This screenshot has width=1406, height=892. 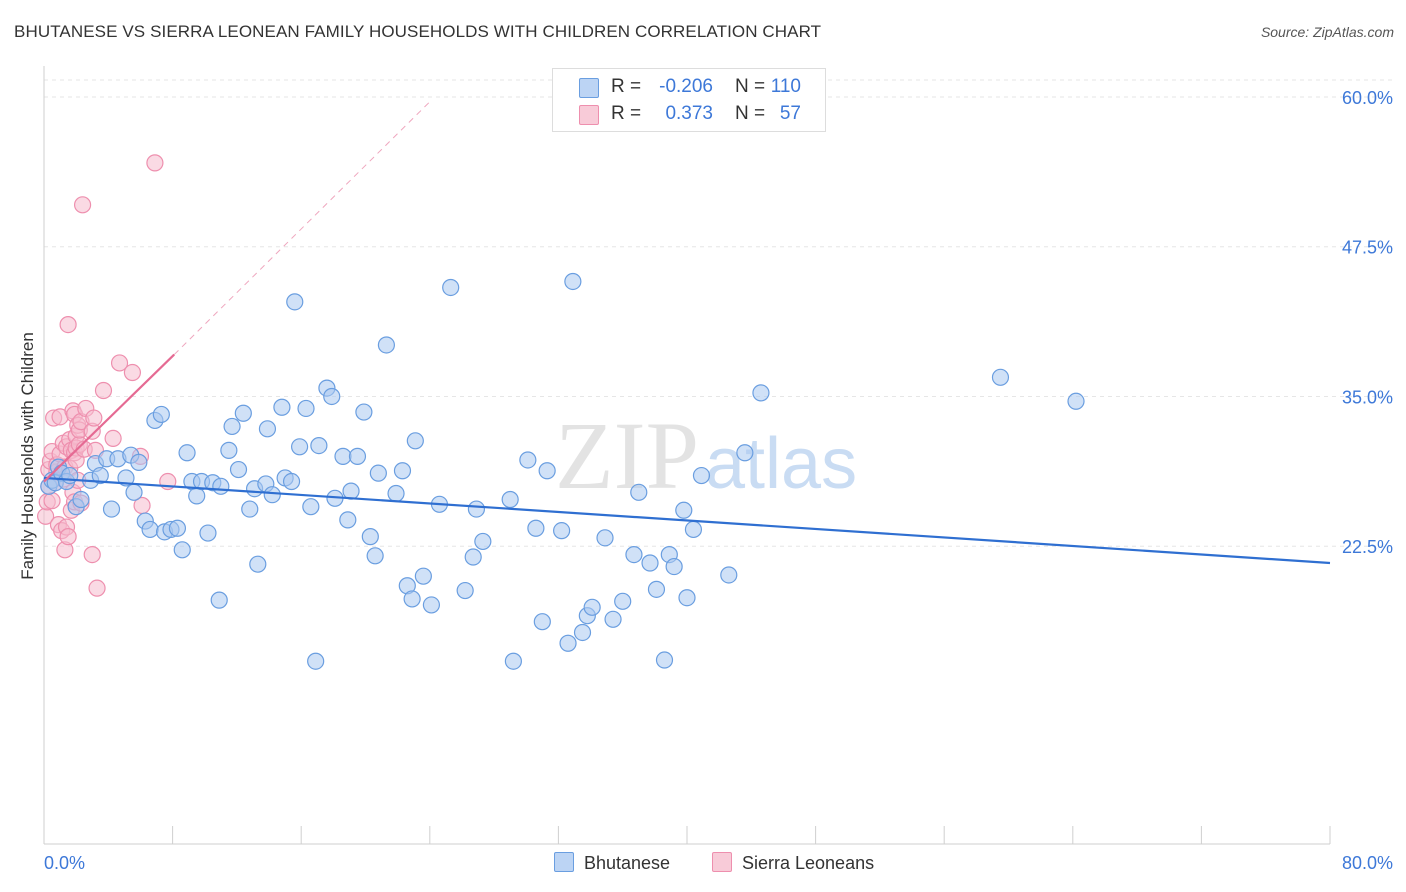 I want to click on legend-swatch-blue, so click(x=589, y=88).